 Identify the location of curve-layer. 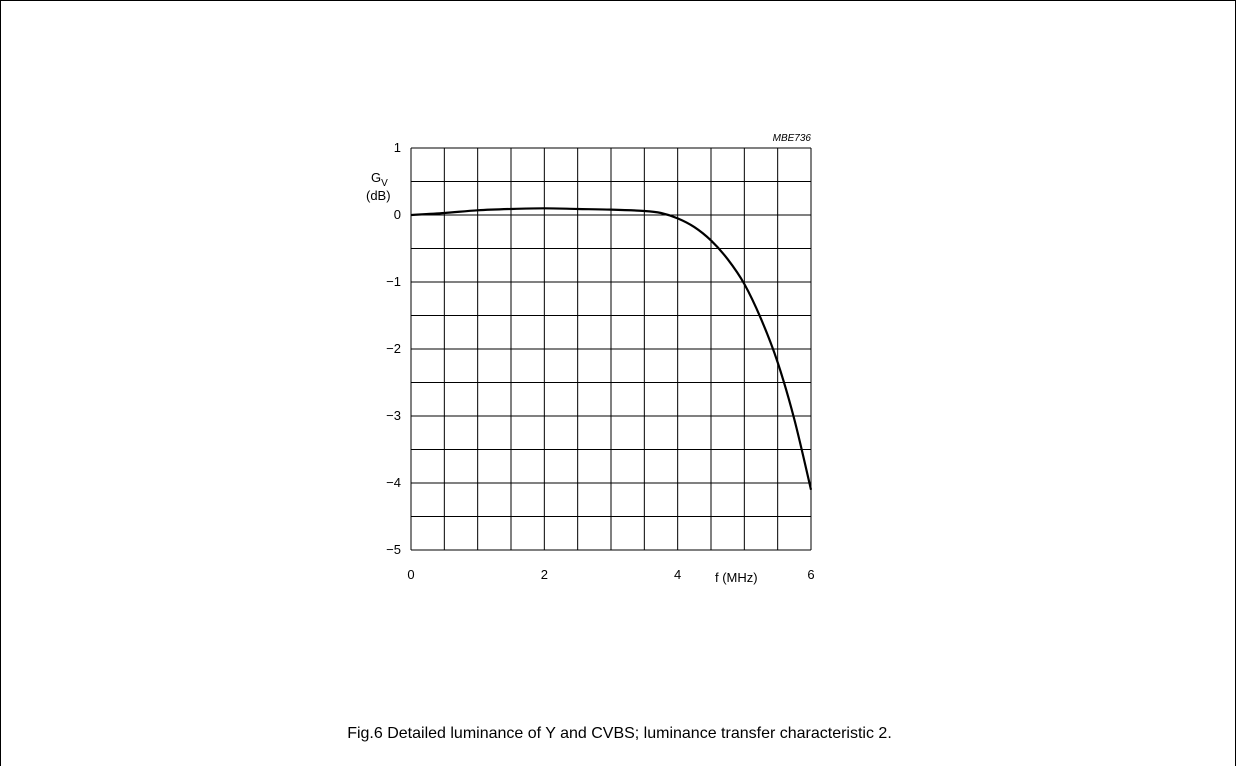
(611, 348).